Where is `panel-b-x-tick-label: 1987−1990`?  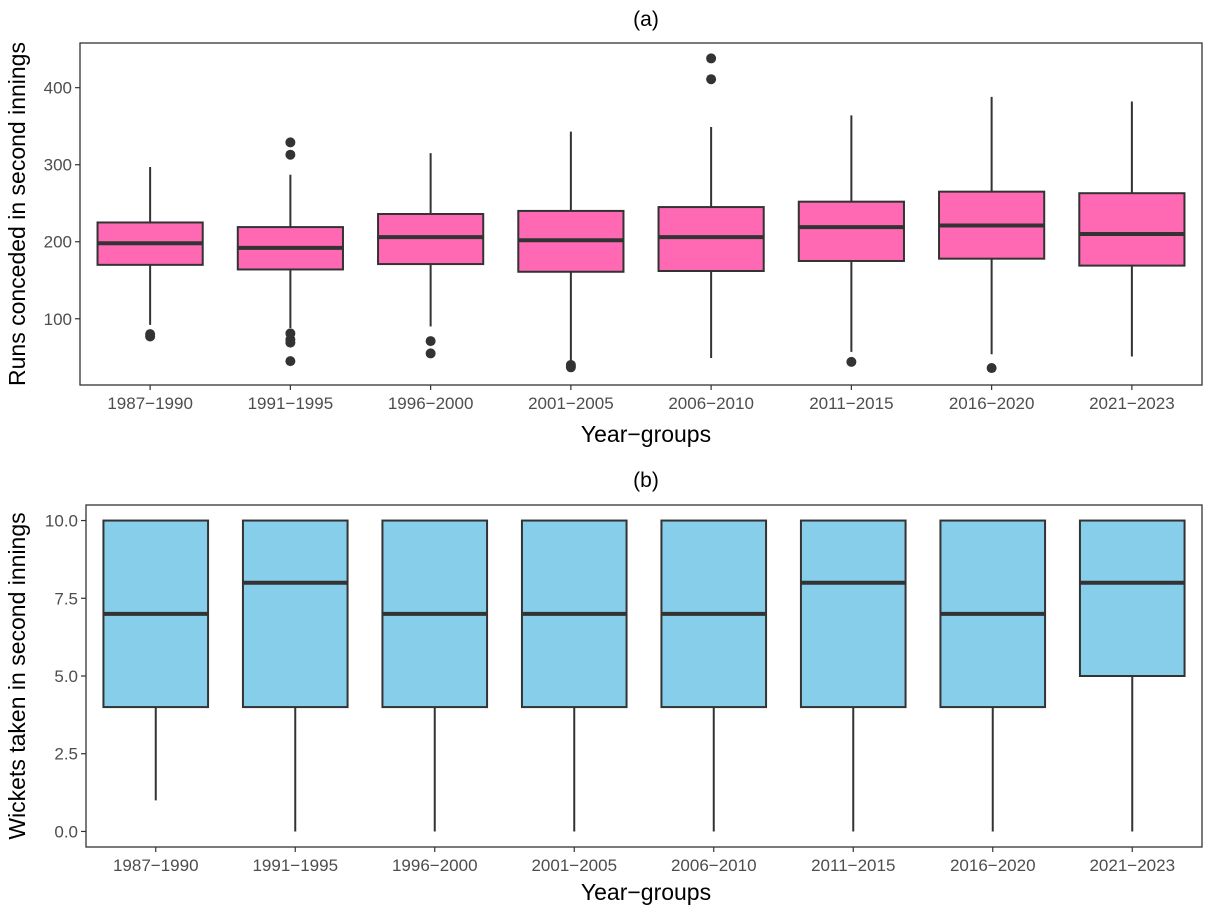
panel-b-x-tick-label: 1987−1990 is located at coordinates (156, 865).